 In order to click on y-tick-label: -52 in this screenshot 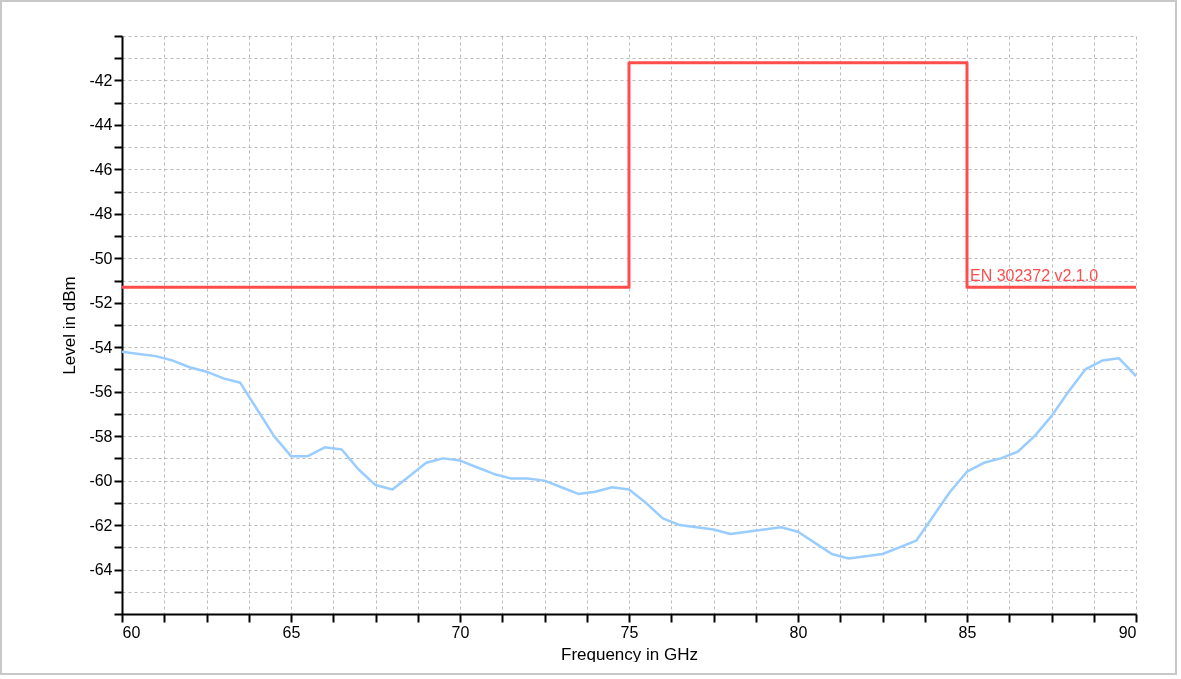, I will do `click(101, 303)`.